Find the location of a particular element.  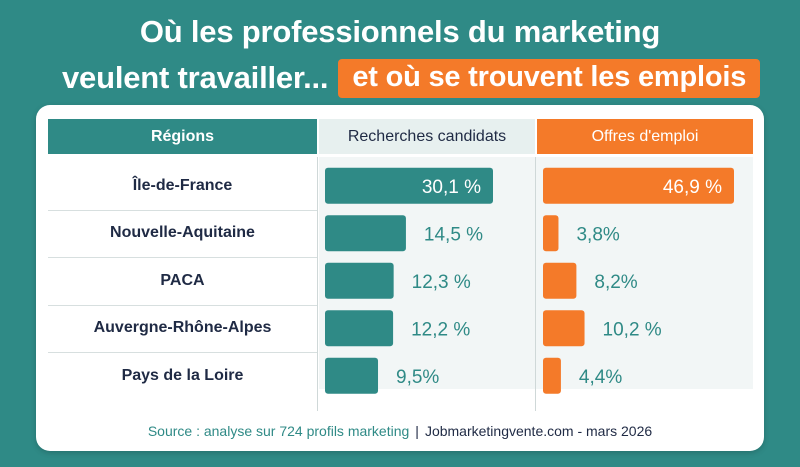

data-label-candidates: 14,5 % is located at coordinates (453, 234).